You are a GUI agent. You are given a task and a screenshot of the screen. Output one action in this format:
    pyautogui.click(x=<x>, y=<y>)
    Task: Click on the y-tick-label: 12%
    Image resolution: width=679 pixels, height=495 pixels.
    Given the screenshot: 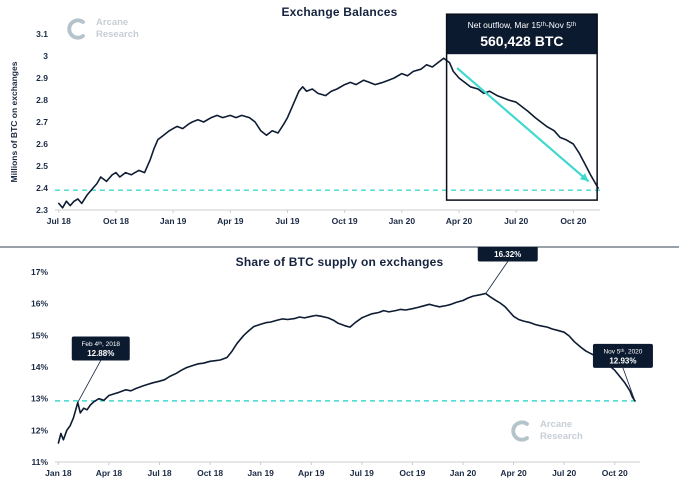 What is the action you would take?
    pyautogui.click(x=39, y=430)
    